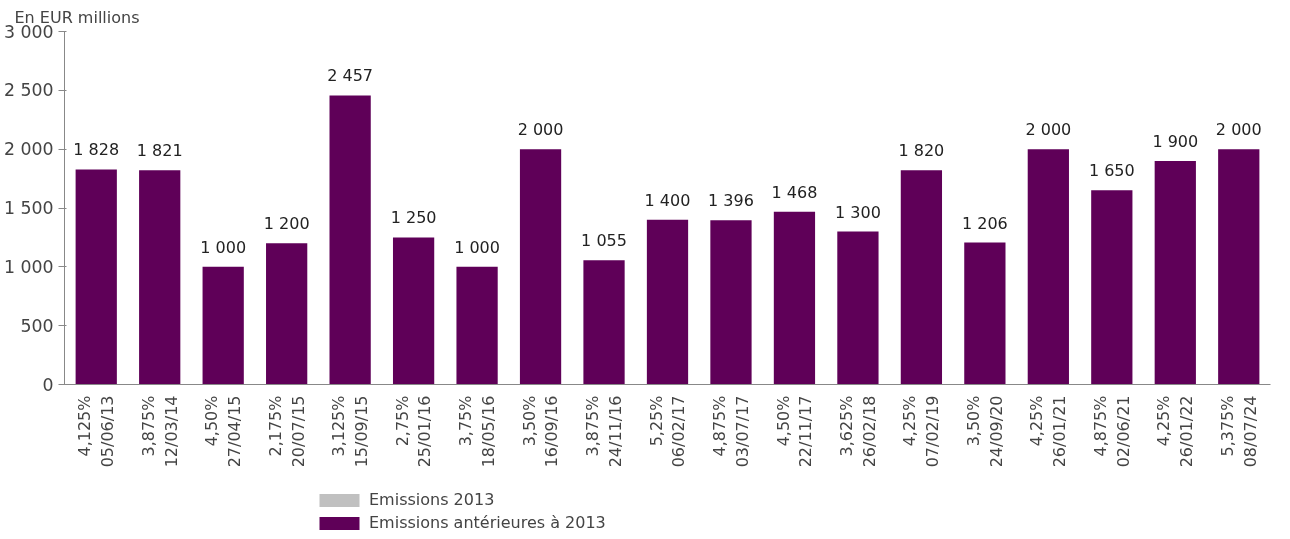 This screenshot has width=1290, height=539. I want to click on data-label: 1 055, so click(604, 241).